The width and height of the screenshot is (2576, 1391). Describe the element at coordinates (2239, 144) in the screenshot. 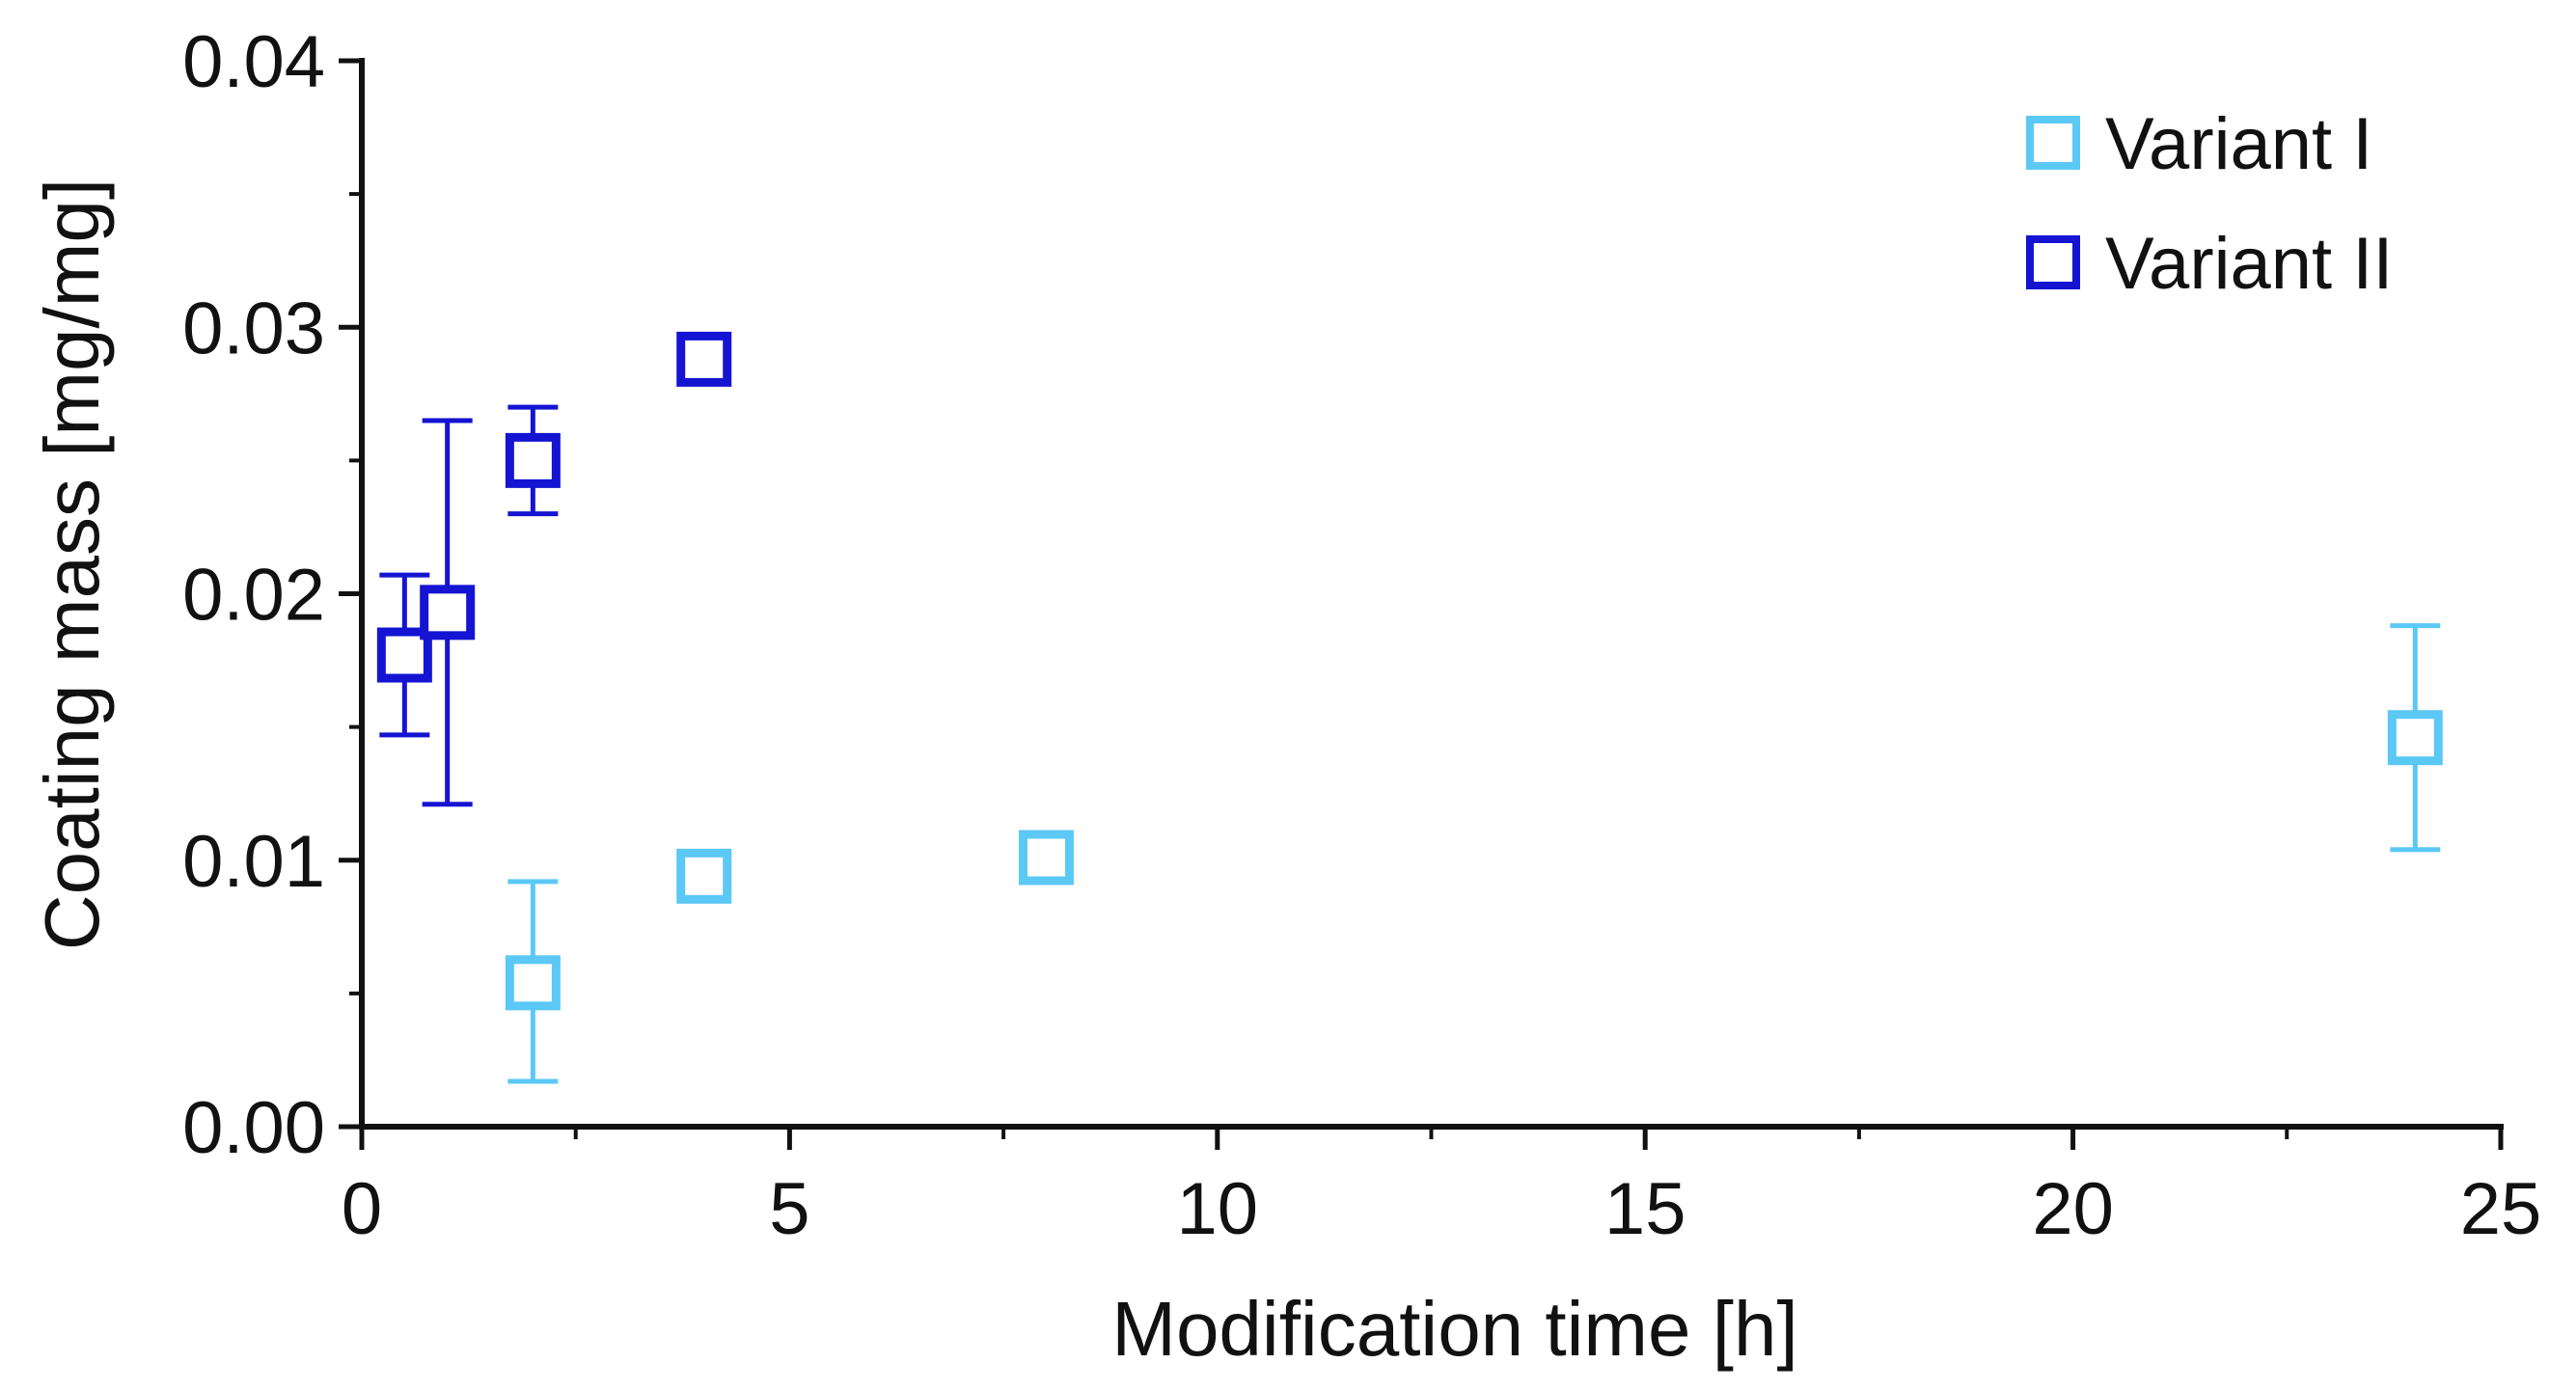

I see `legend-label: Variant I` at that location.